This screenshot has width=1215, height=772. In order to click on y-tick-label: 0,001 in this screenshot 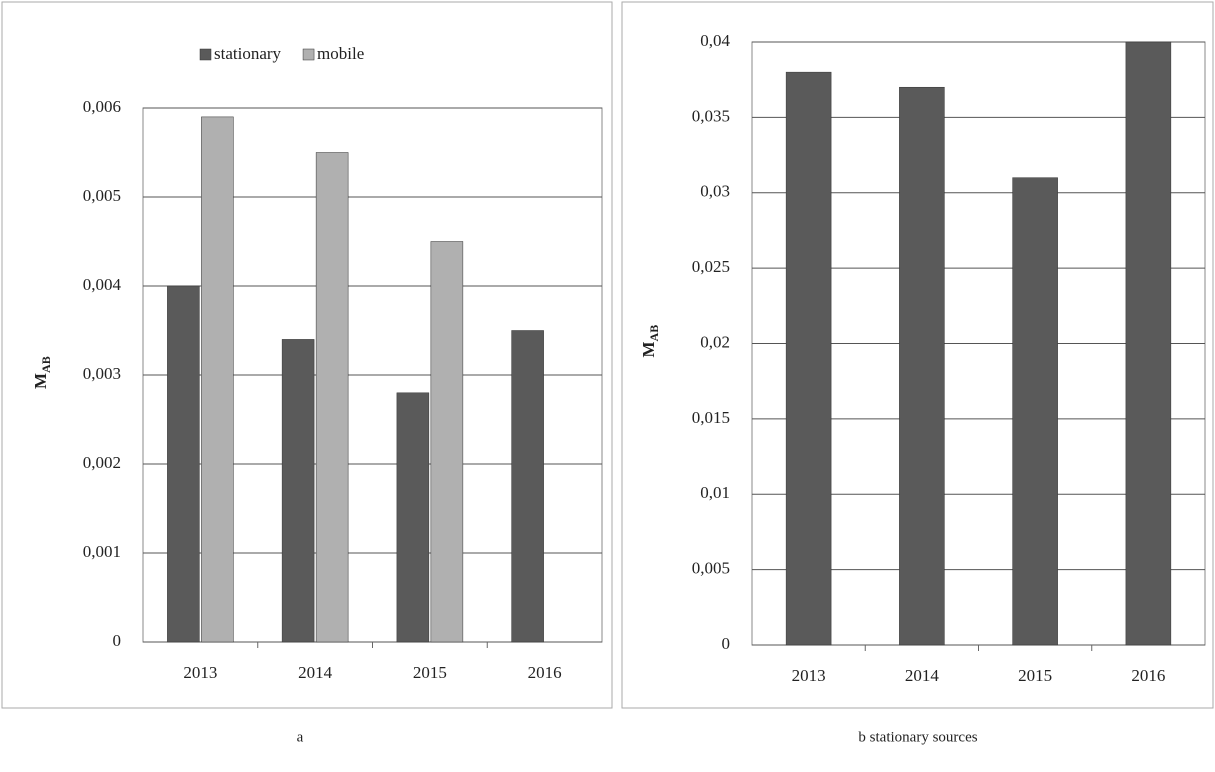, I will do `click(102, 551)`.